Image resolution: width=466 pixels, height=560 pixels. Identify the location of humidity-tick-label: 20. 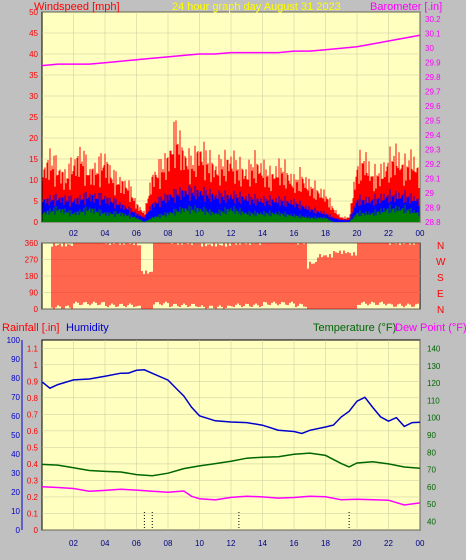
(15, 492).